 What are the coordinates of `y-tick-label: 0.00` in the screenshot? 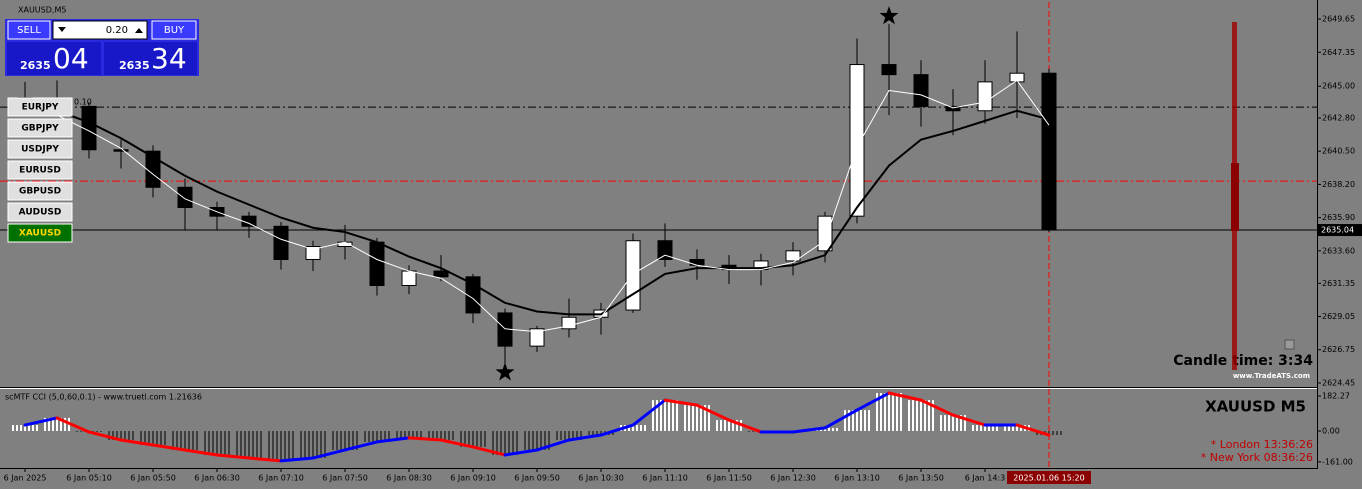 It's located at (1331, 430).